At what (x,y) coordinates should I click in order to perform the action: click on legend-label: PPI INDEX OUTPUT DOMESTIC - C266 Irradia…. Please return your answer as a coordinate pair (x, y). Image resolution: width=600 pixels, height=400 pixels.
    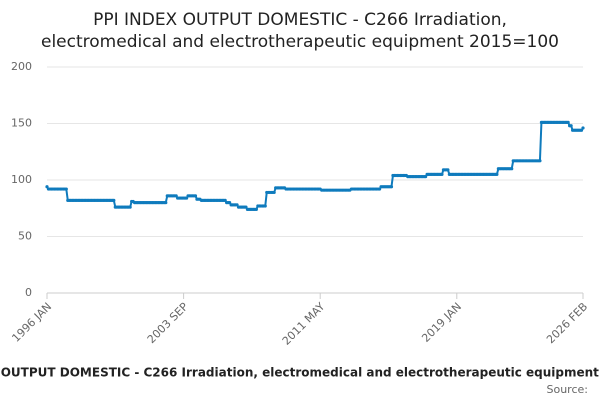
    Looking at the image, I should click on (300, 373).